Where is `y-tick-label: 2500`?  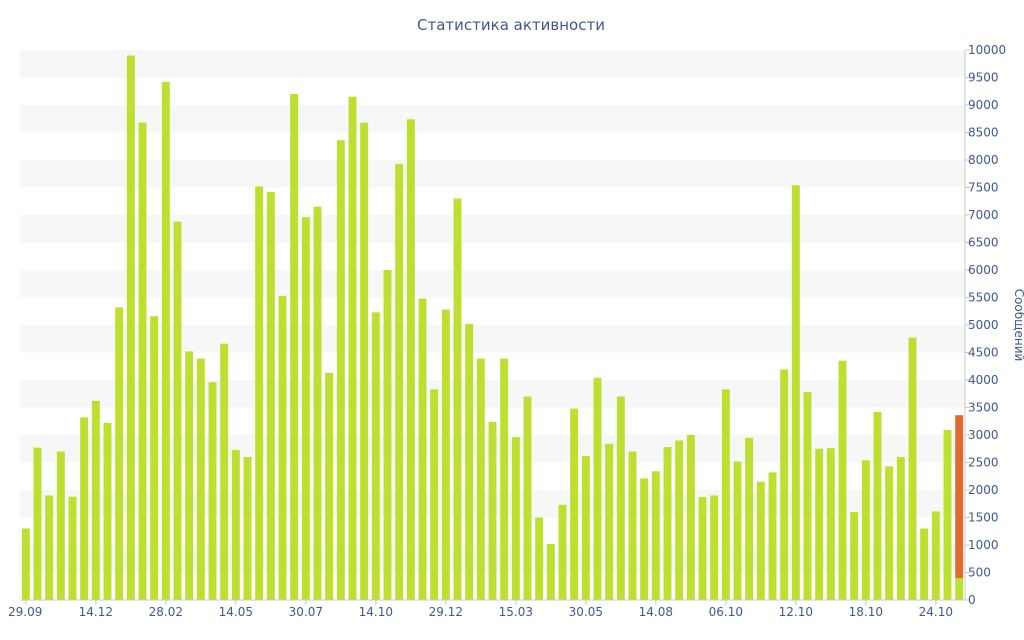
y-tick-label: 2500 is located at coordinates (983, 463).